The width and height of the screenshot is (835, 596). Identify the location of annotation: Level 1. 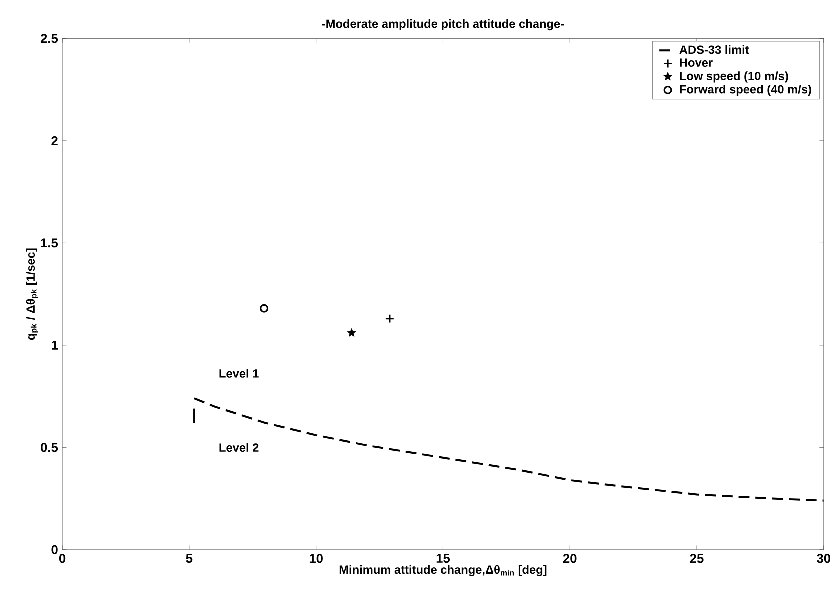
(239, 373).